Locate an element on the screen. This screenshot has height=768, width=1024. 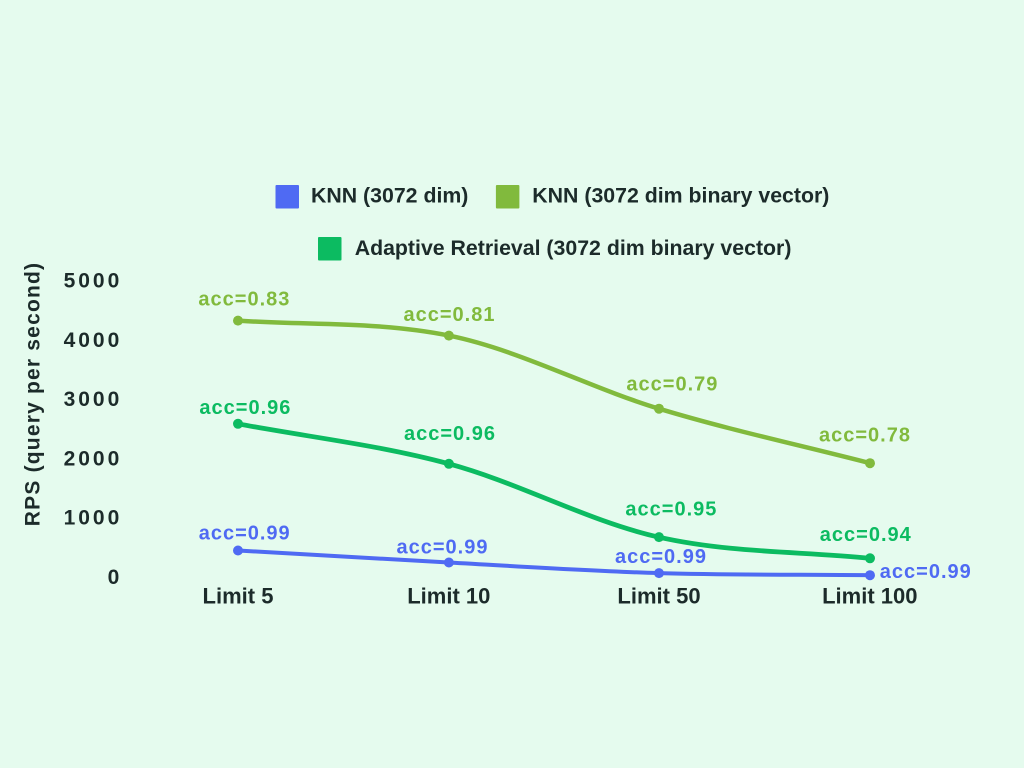
svg-text: RPS (query per second) is located at coordinates (33, 394).